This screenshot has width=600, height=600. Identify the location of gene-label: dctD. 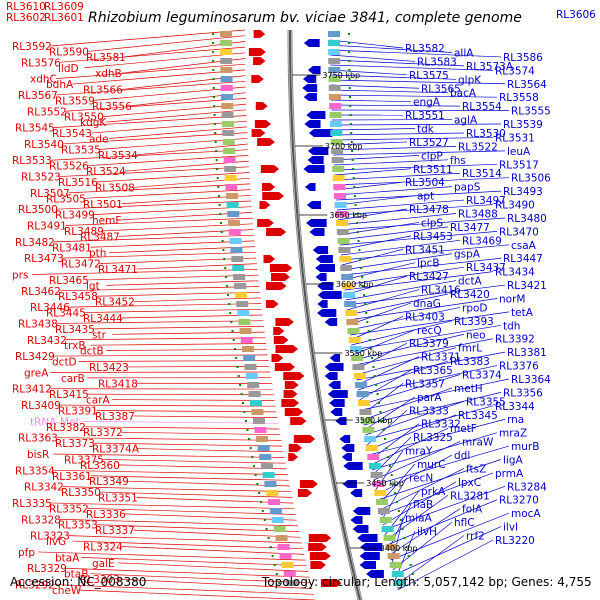
(64, 363).